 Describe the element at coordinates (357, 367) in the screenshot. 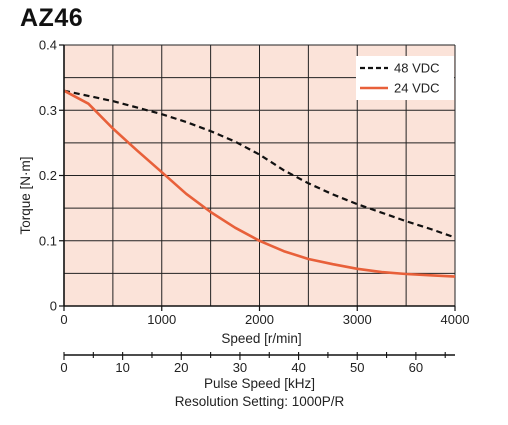

I see `pulse-speed-tick-label: 50` at that location.